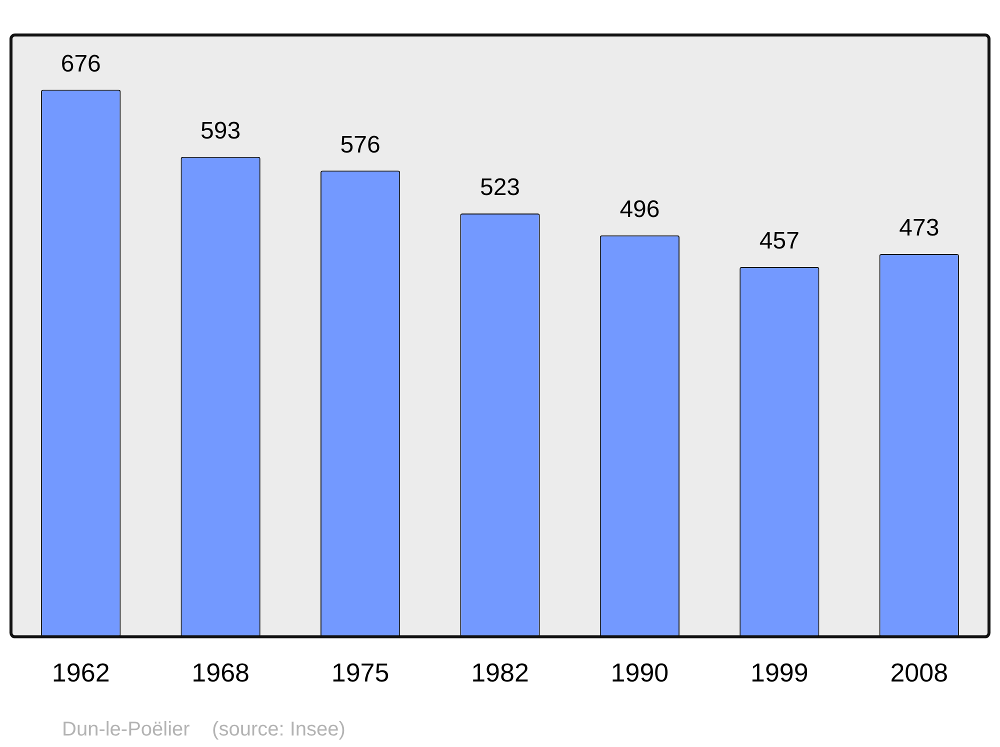 The image size is (1000, 747). What do you see at coordinates (360, 673) in the screenshot?
I see `x-tick-label: 1975` at bounding box center [360, 673].